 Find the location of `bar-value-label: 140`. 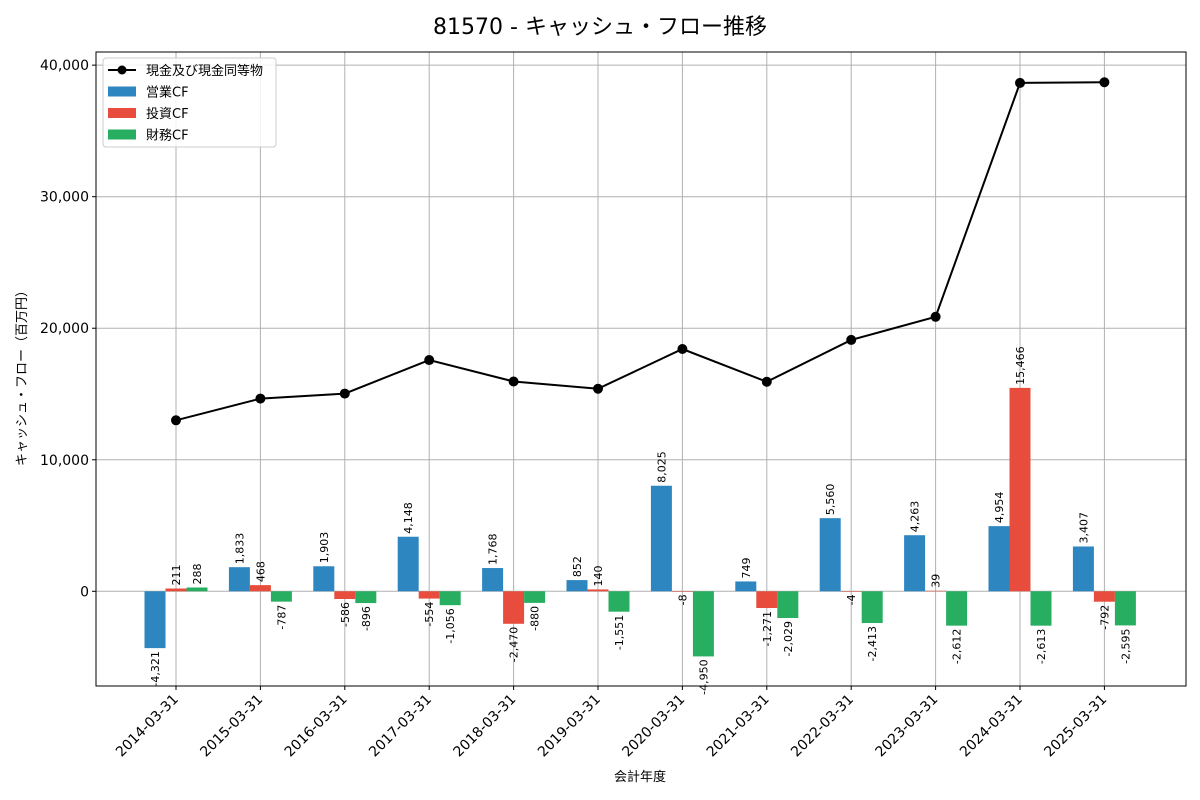

bar-value-label: 140 is located at coordinates (598, 575).